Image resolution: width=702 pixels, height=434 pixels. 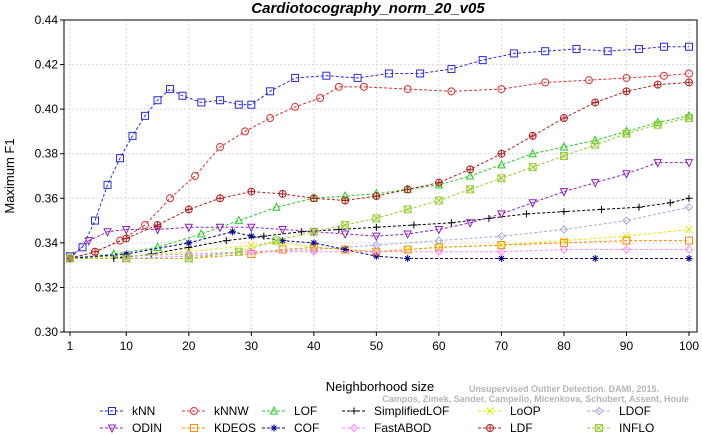 What do you see at coordinates (127, 346) in the screenshot?
I see `x-tick-label: 10` at bounding box center [127, 346].